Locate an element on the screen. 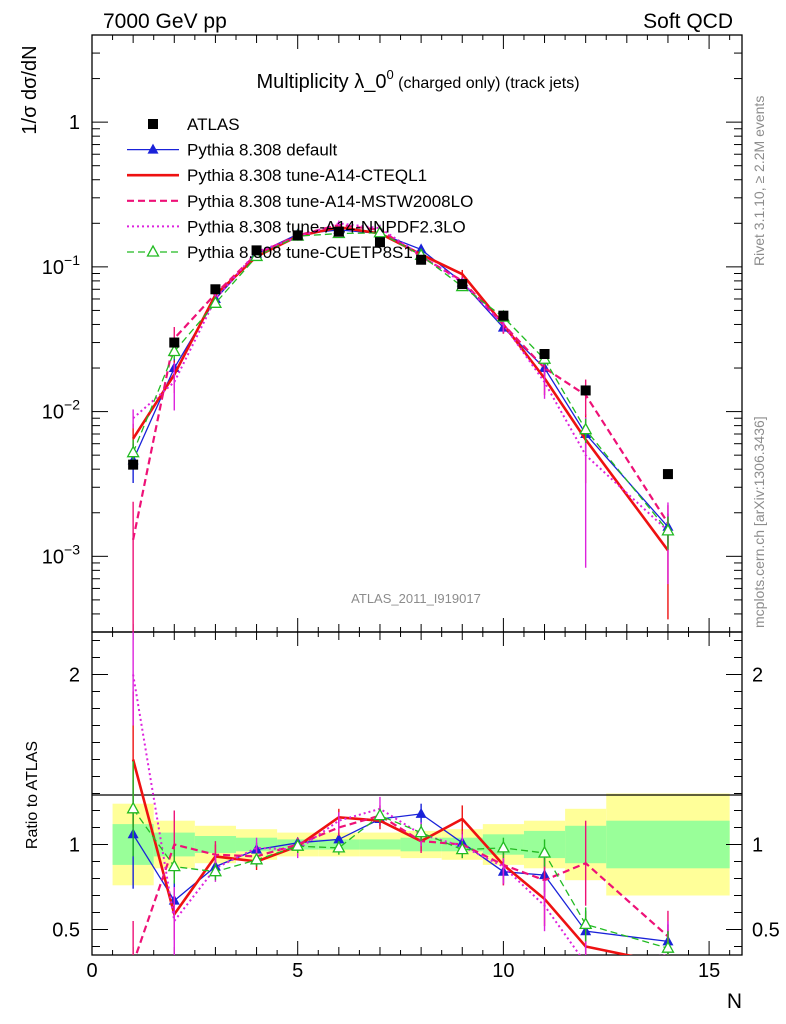 The width and height of the screenshot is (786, 1024). y-tick-label: 10⁻² is located at coordinates (61, 410).